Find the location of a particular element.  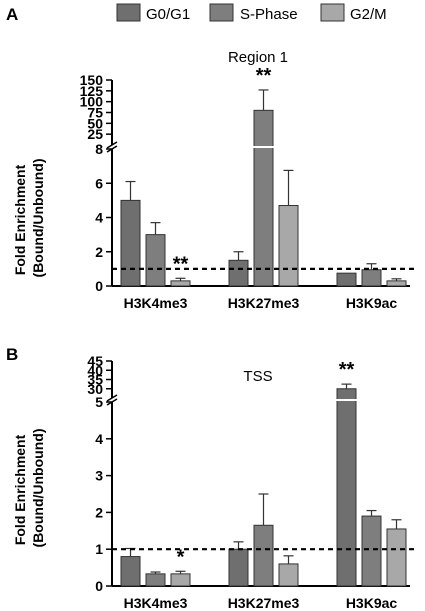

legend: G0/G1 S-Phase G2/M is located at coordinates (251, 13).